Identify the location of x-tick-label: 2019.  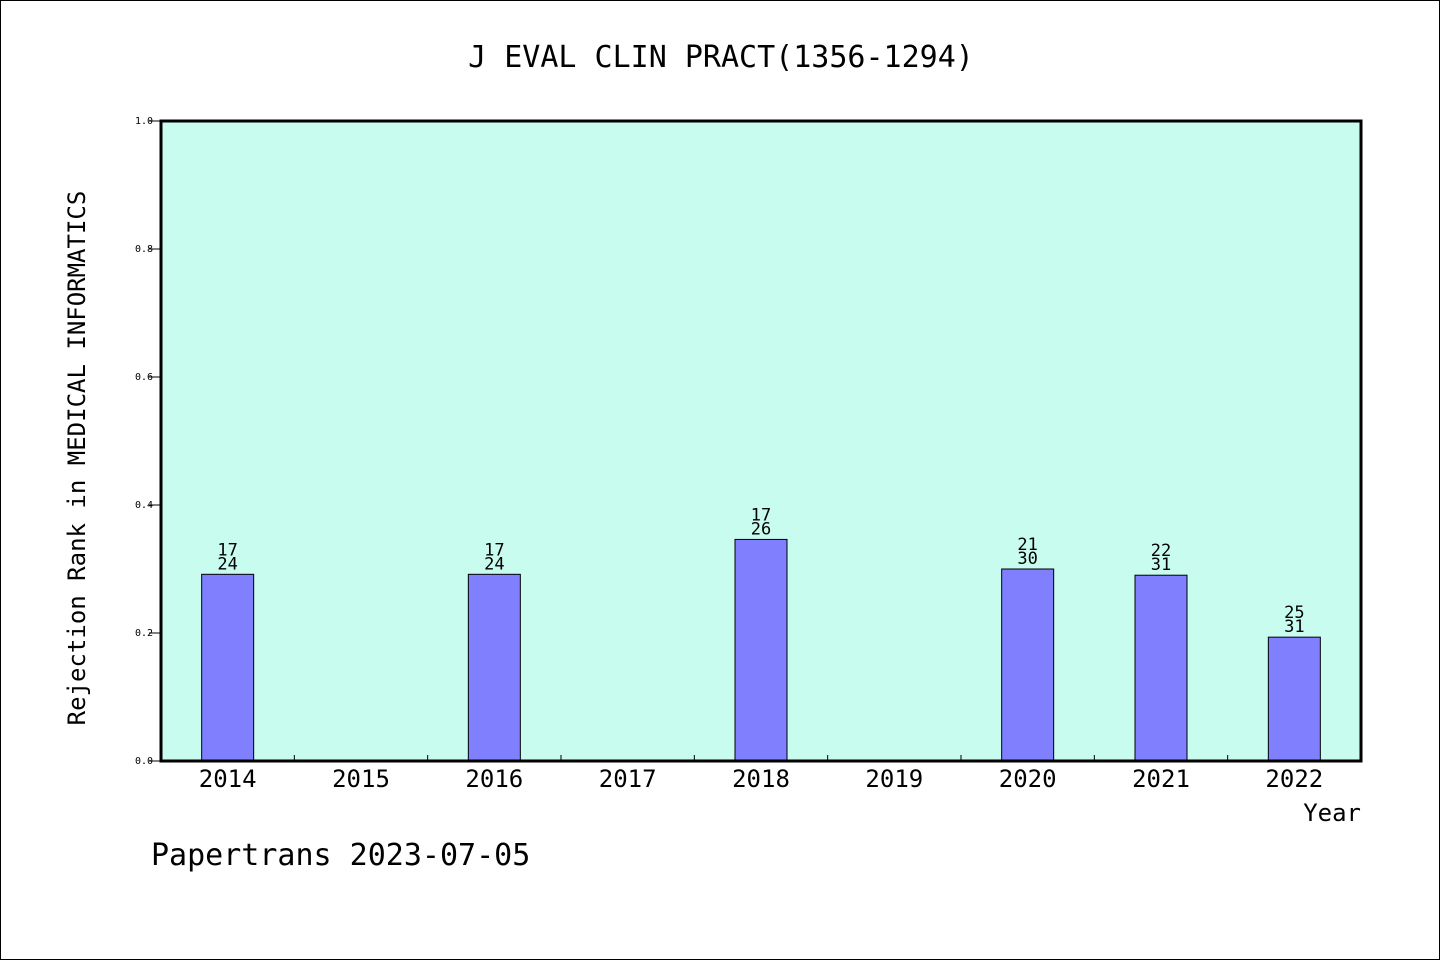
(894, 779).